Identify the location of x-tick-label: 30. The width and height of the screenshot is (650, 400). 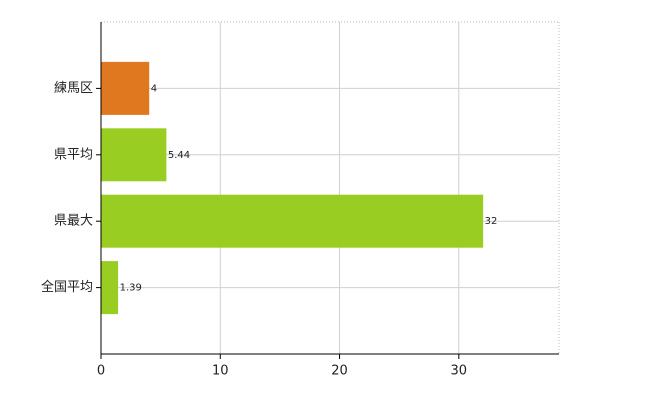
(459, 371).